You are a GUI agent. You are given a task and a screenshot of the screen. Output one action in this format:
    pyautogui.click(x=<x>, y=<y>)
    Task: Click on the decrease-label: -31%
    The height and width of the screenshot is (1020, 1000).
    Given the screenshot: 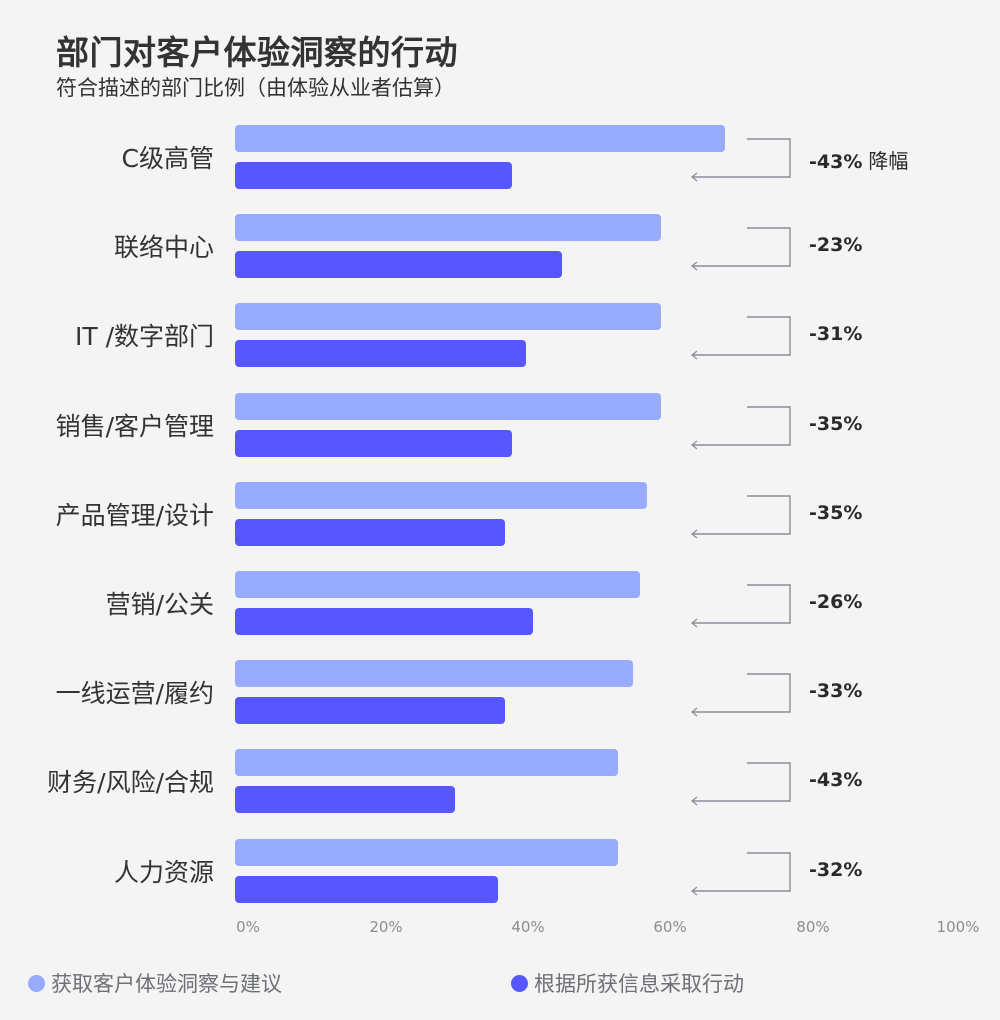 What is the action you would take?
    pyautogui.click(x=835, y=334)
    